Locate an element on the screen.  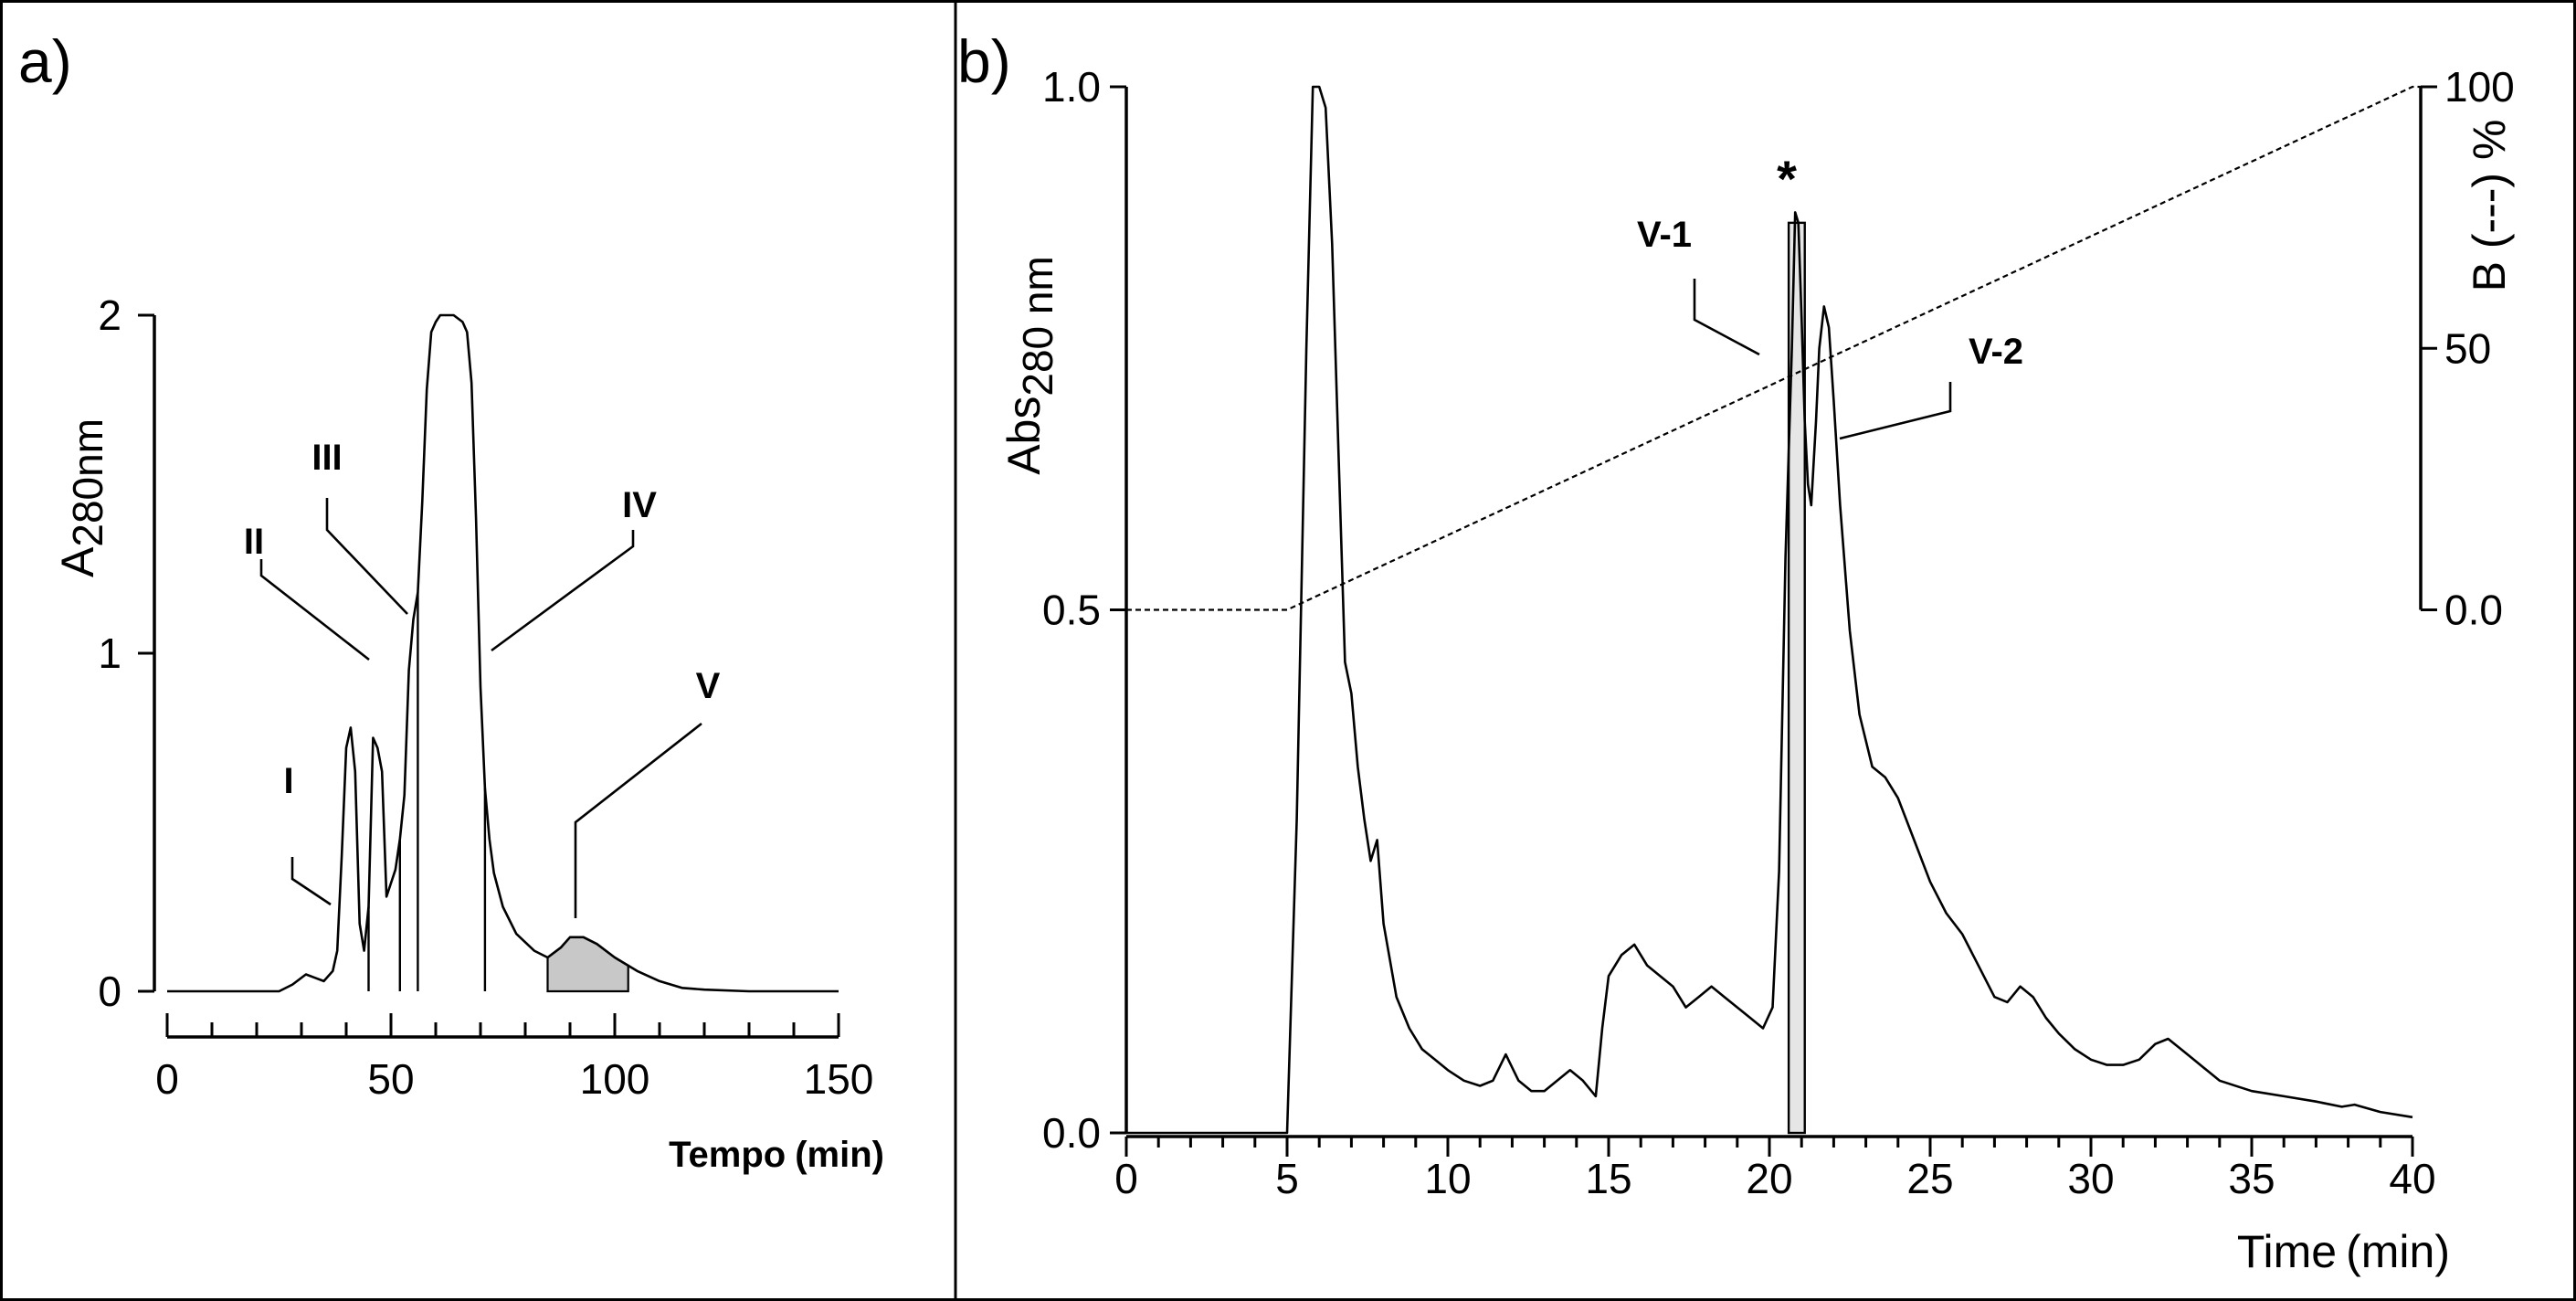
peak-v-leader is located at coordinates (638, 820).